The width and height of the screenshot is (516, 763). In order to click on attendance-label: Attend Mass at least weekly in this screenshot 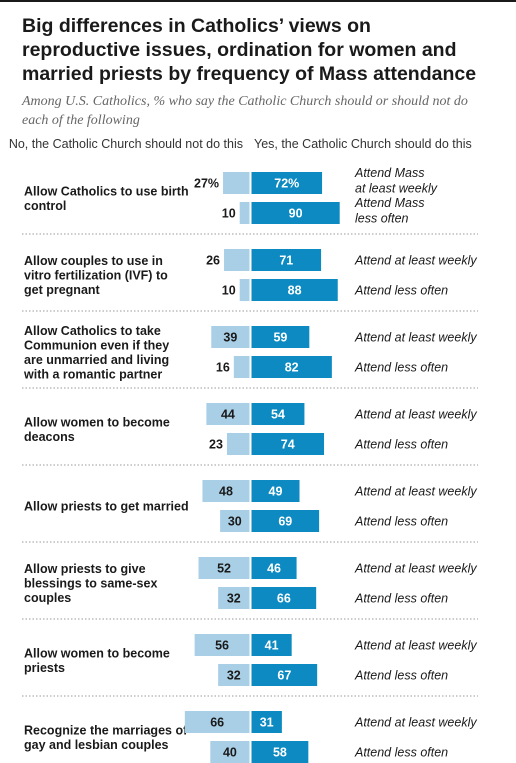, I will do `click(396, 181)`.